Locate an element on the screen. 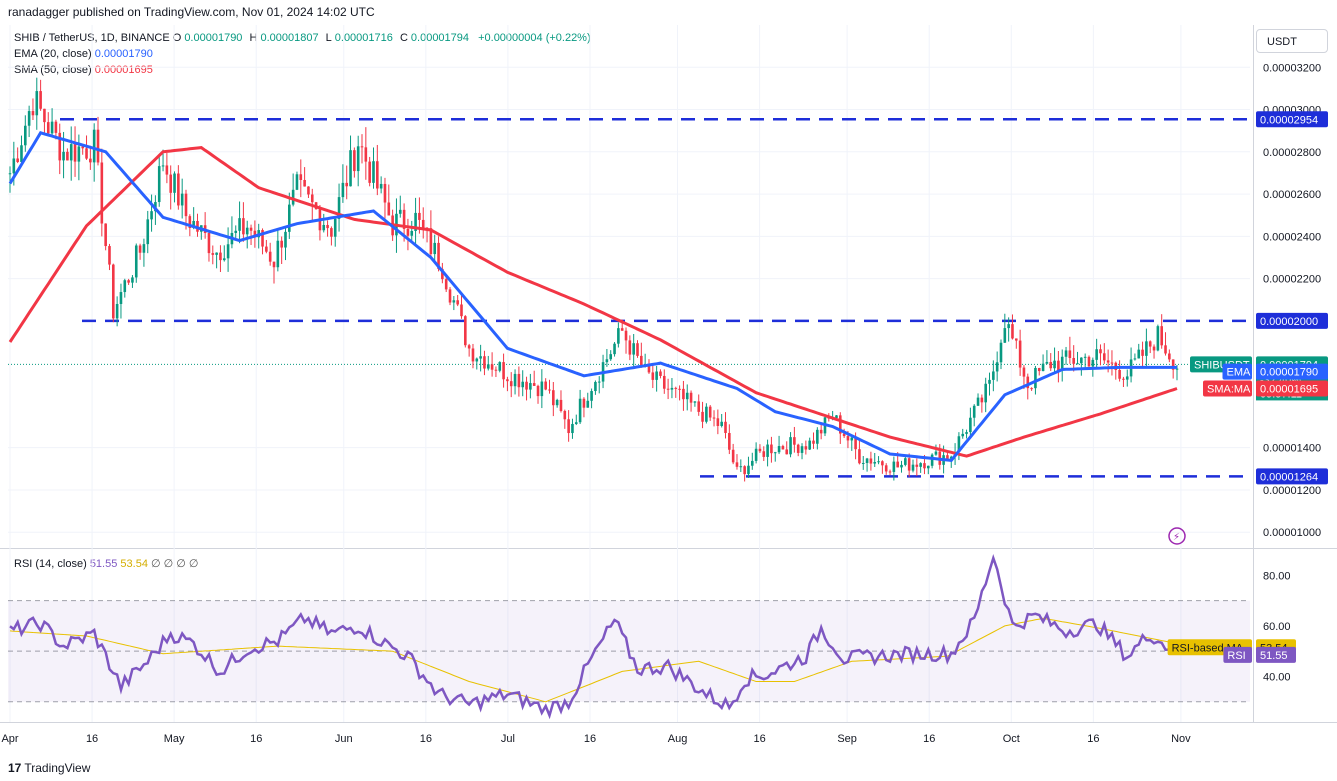 This screenshot has height=781, width=1337. y-tick-label: 0.00001200 is located at coordinates (1292, 491).